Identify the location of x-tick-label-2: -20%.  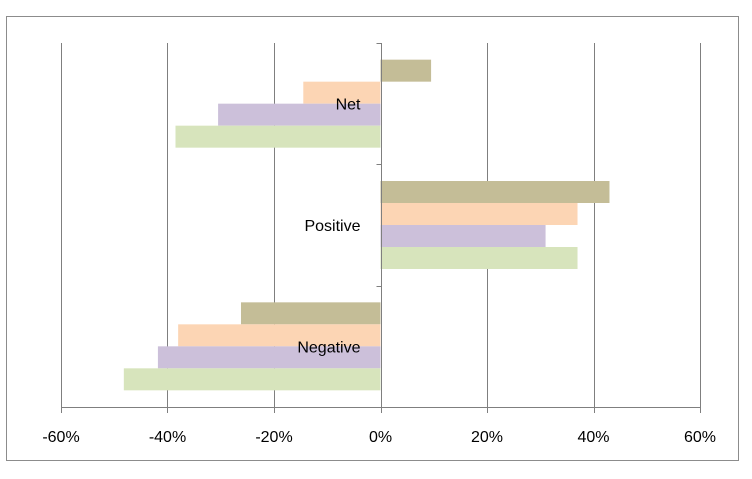
(273, 437).